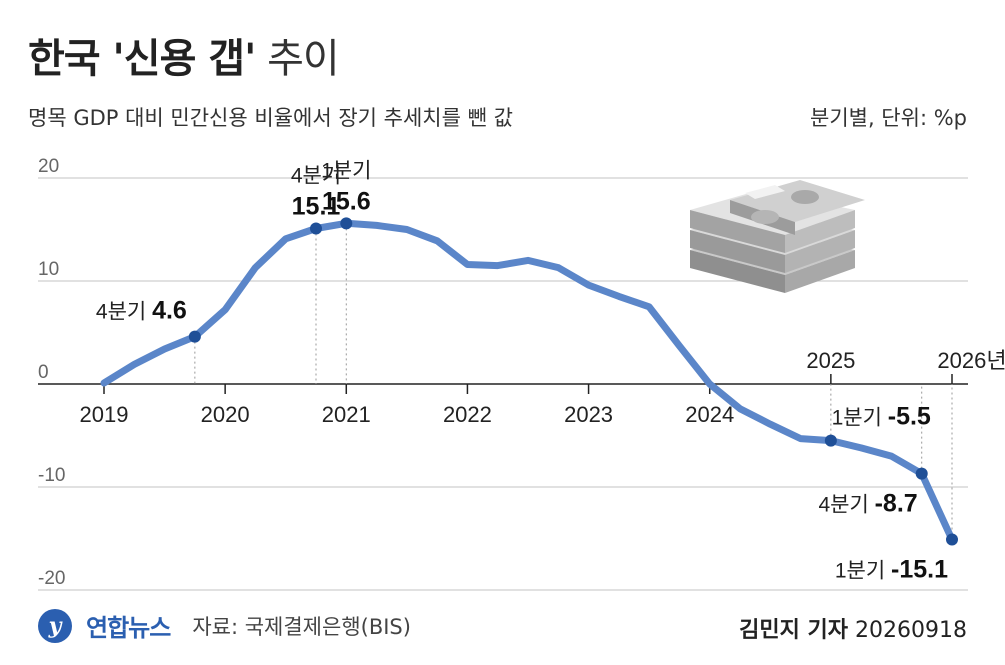 The height and width of the screenshot is (665, 1005). Describe the element at coordinates (971, 360) in the screenshot. I see `x-tick-label: 2026년` at that location.